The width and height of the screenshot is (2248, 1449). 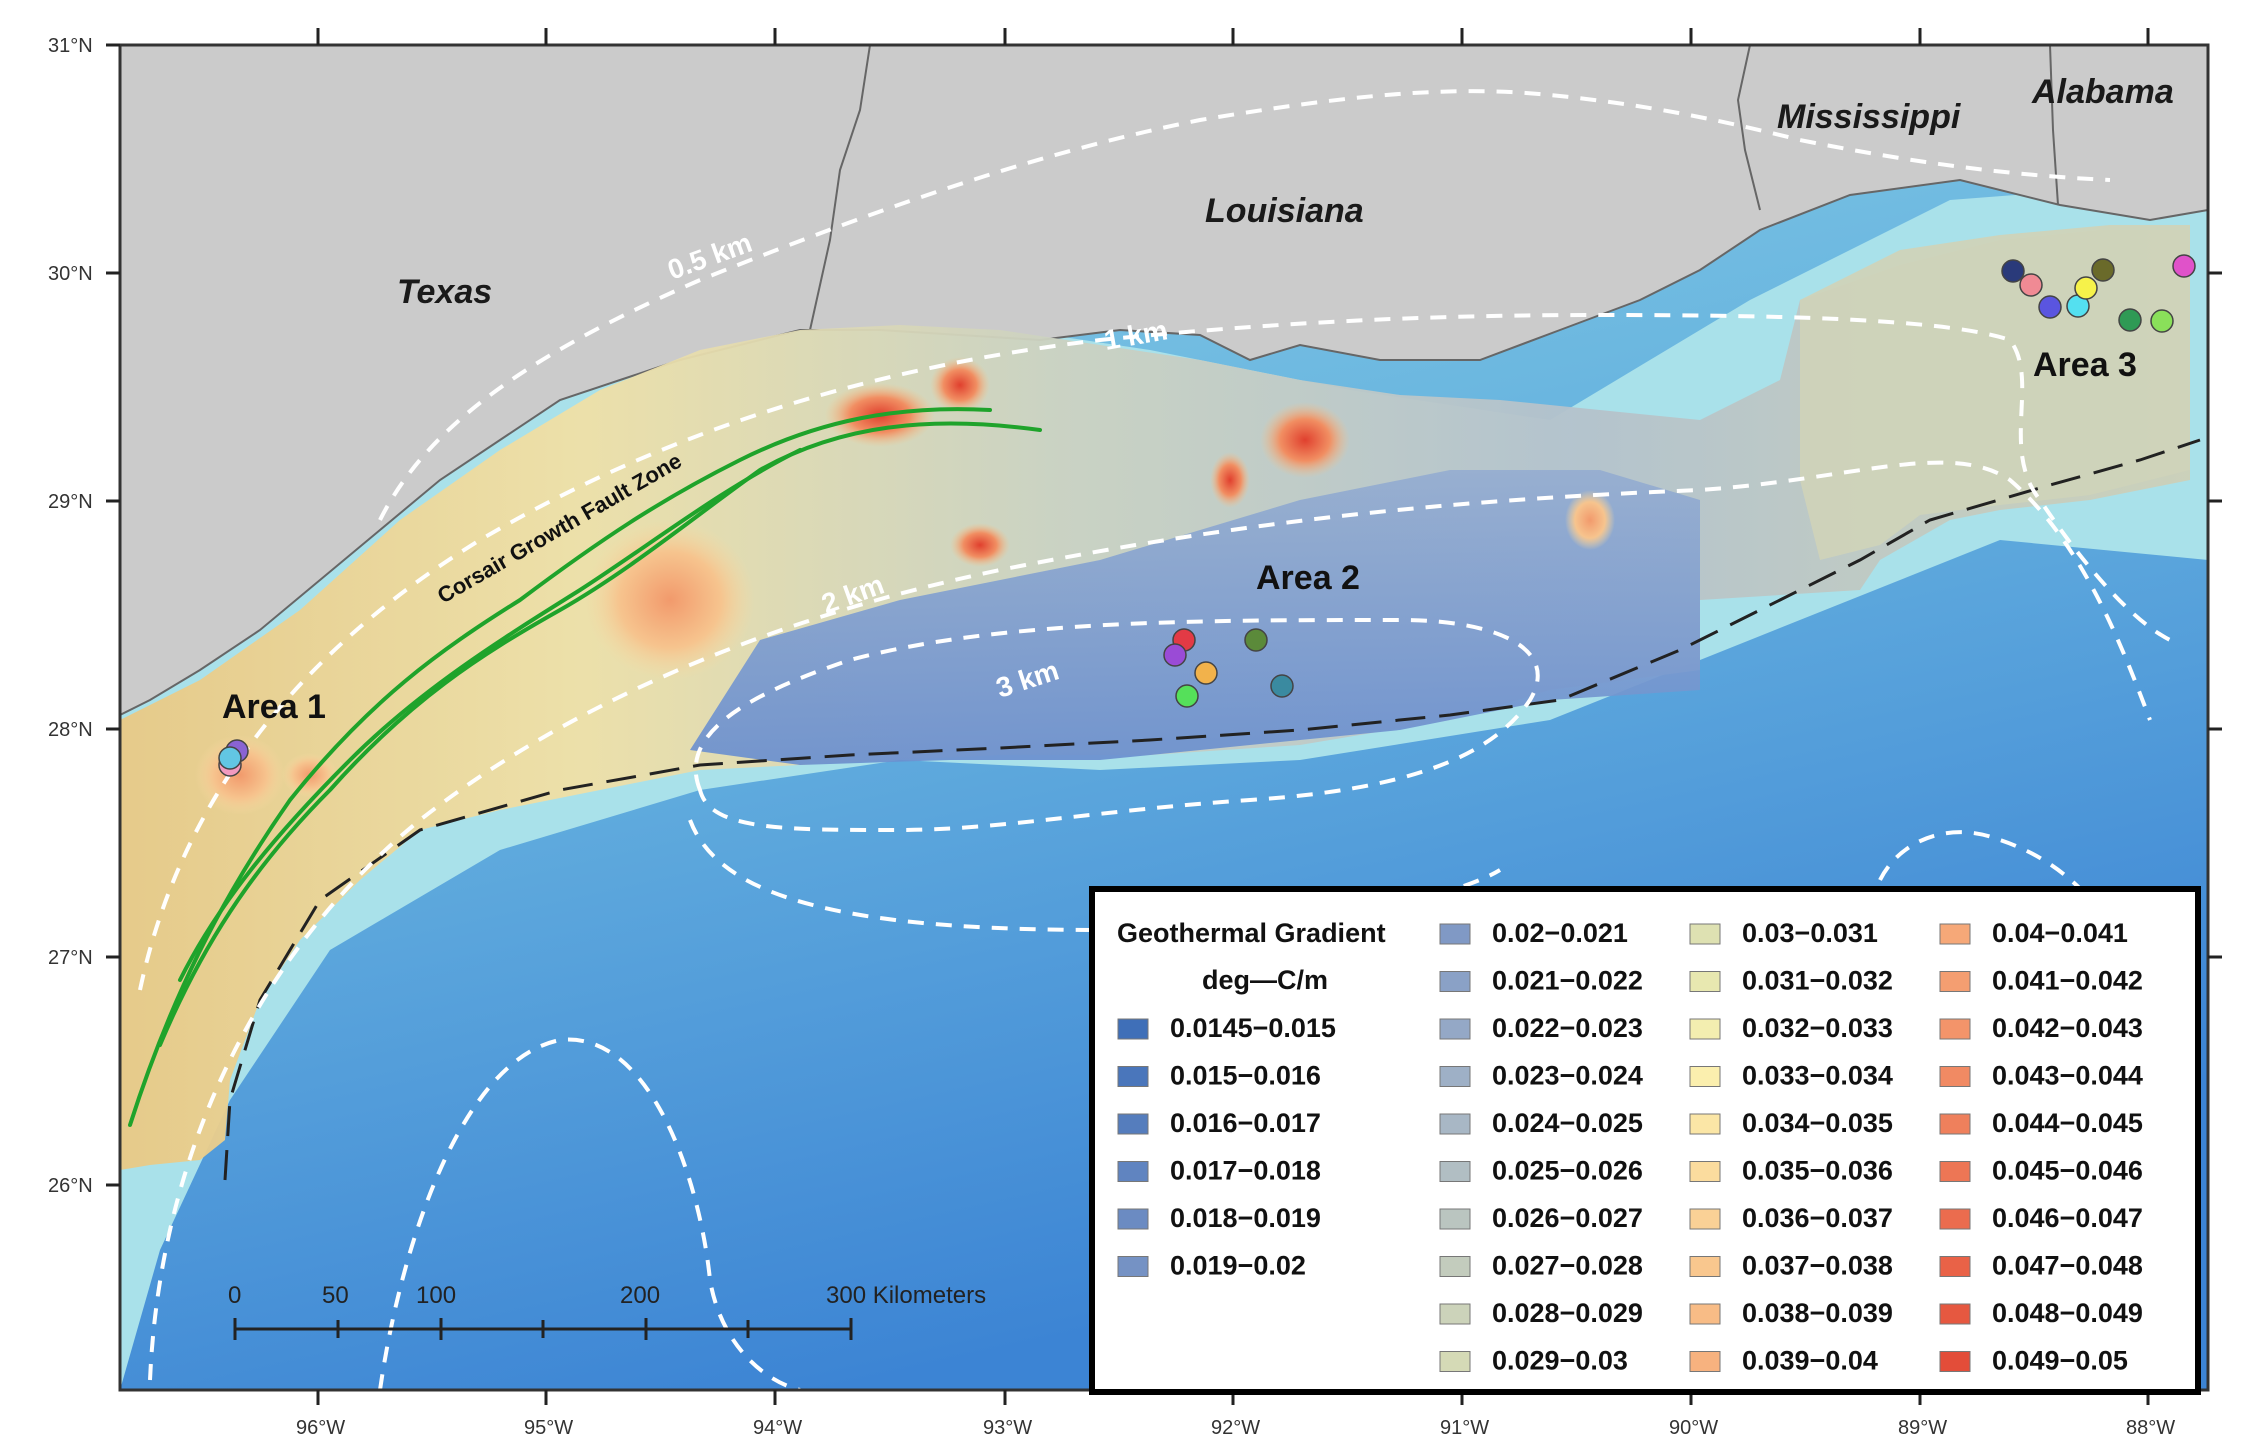 What do you see at coordinates (2060, 933) in the screenshot?
I see `legend-label: 0.04−0.041` at bounding box center [2060, 933].